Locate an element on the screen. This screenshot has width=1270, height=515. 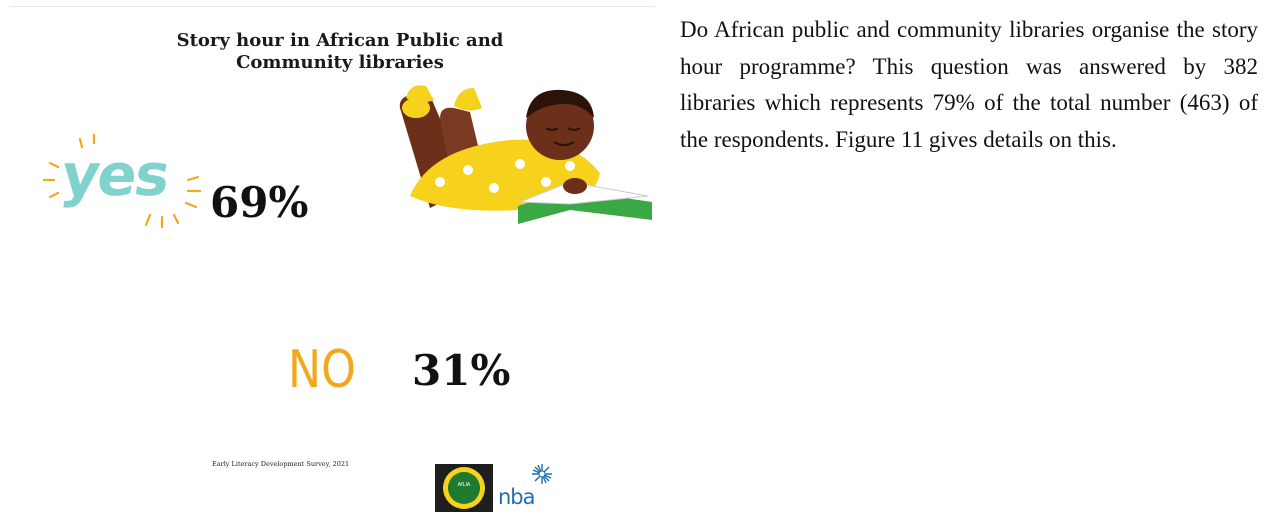
yes-sparkle-icon is located at coordinates (122, 181).